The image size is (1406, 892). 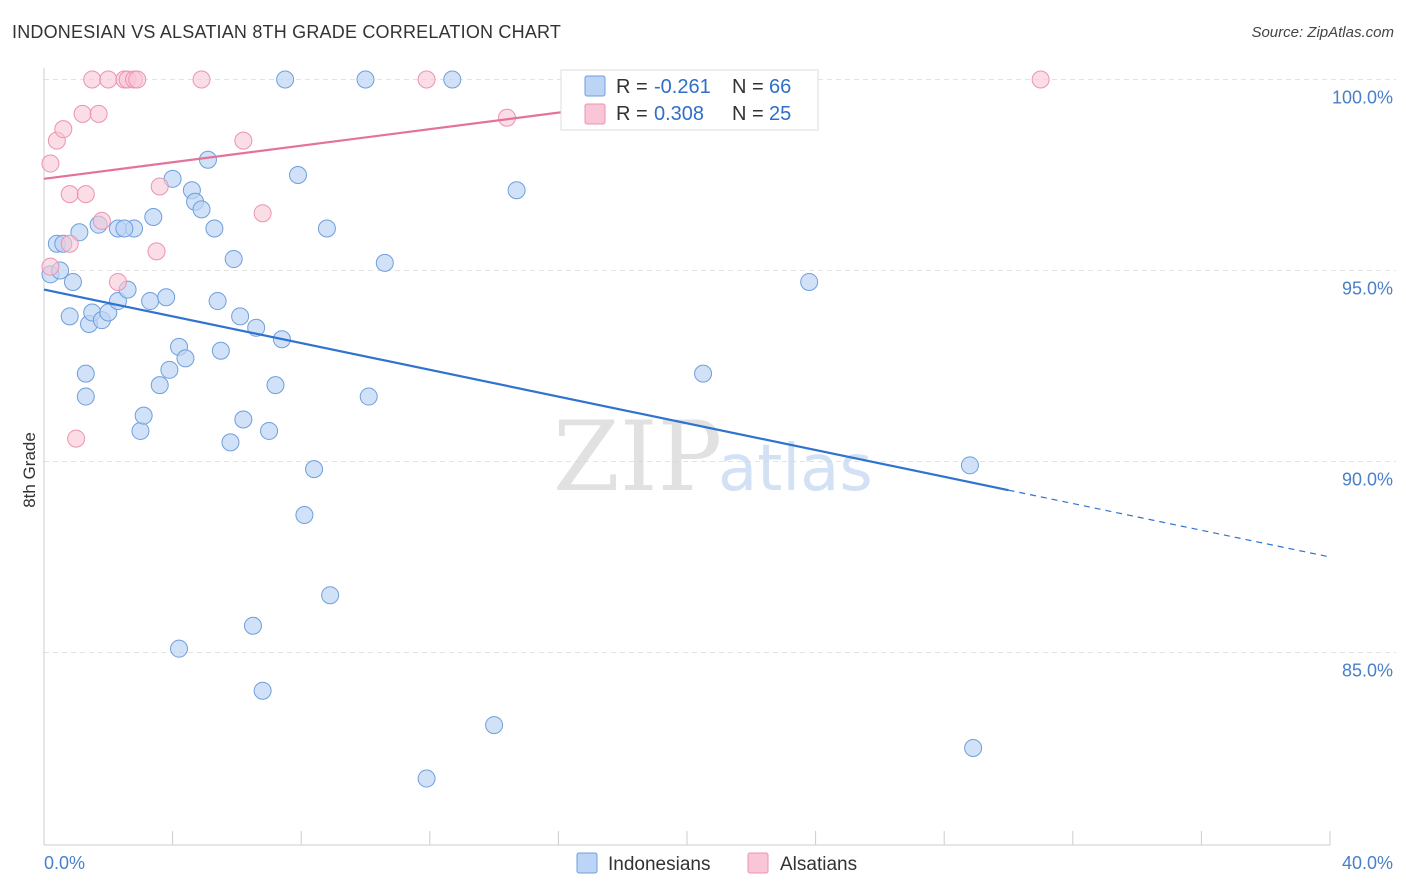 What do you see at coordinates (748, 114) in the screenshot?
I see `legend-n-label-2: N =` at bounding box center [748, 114].